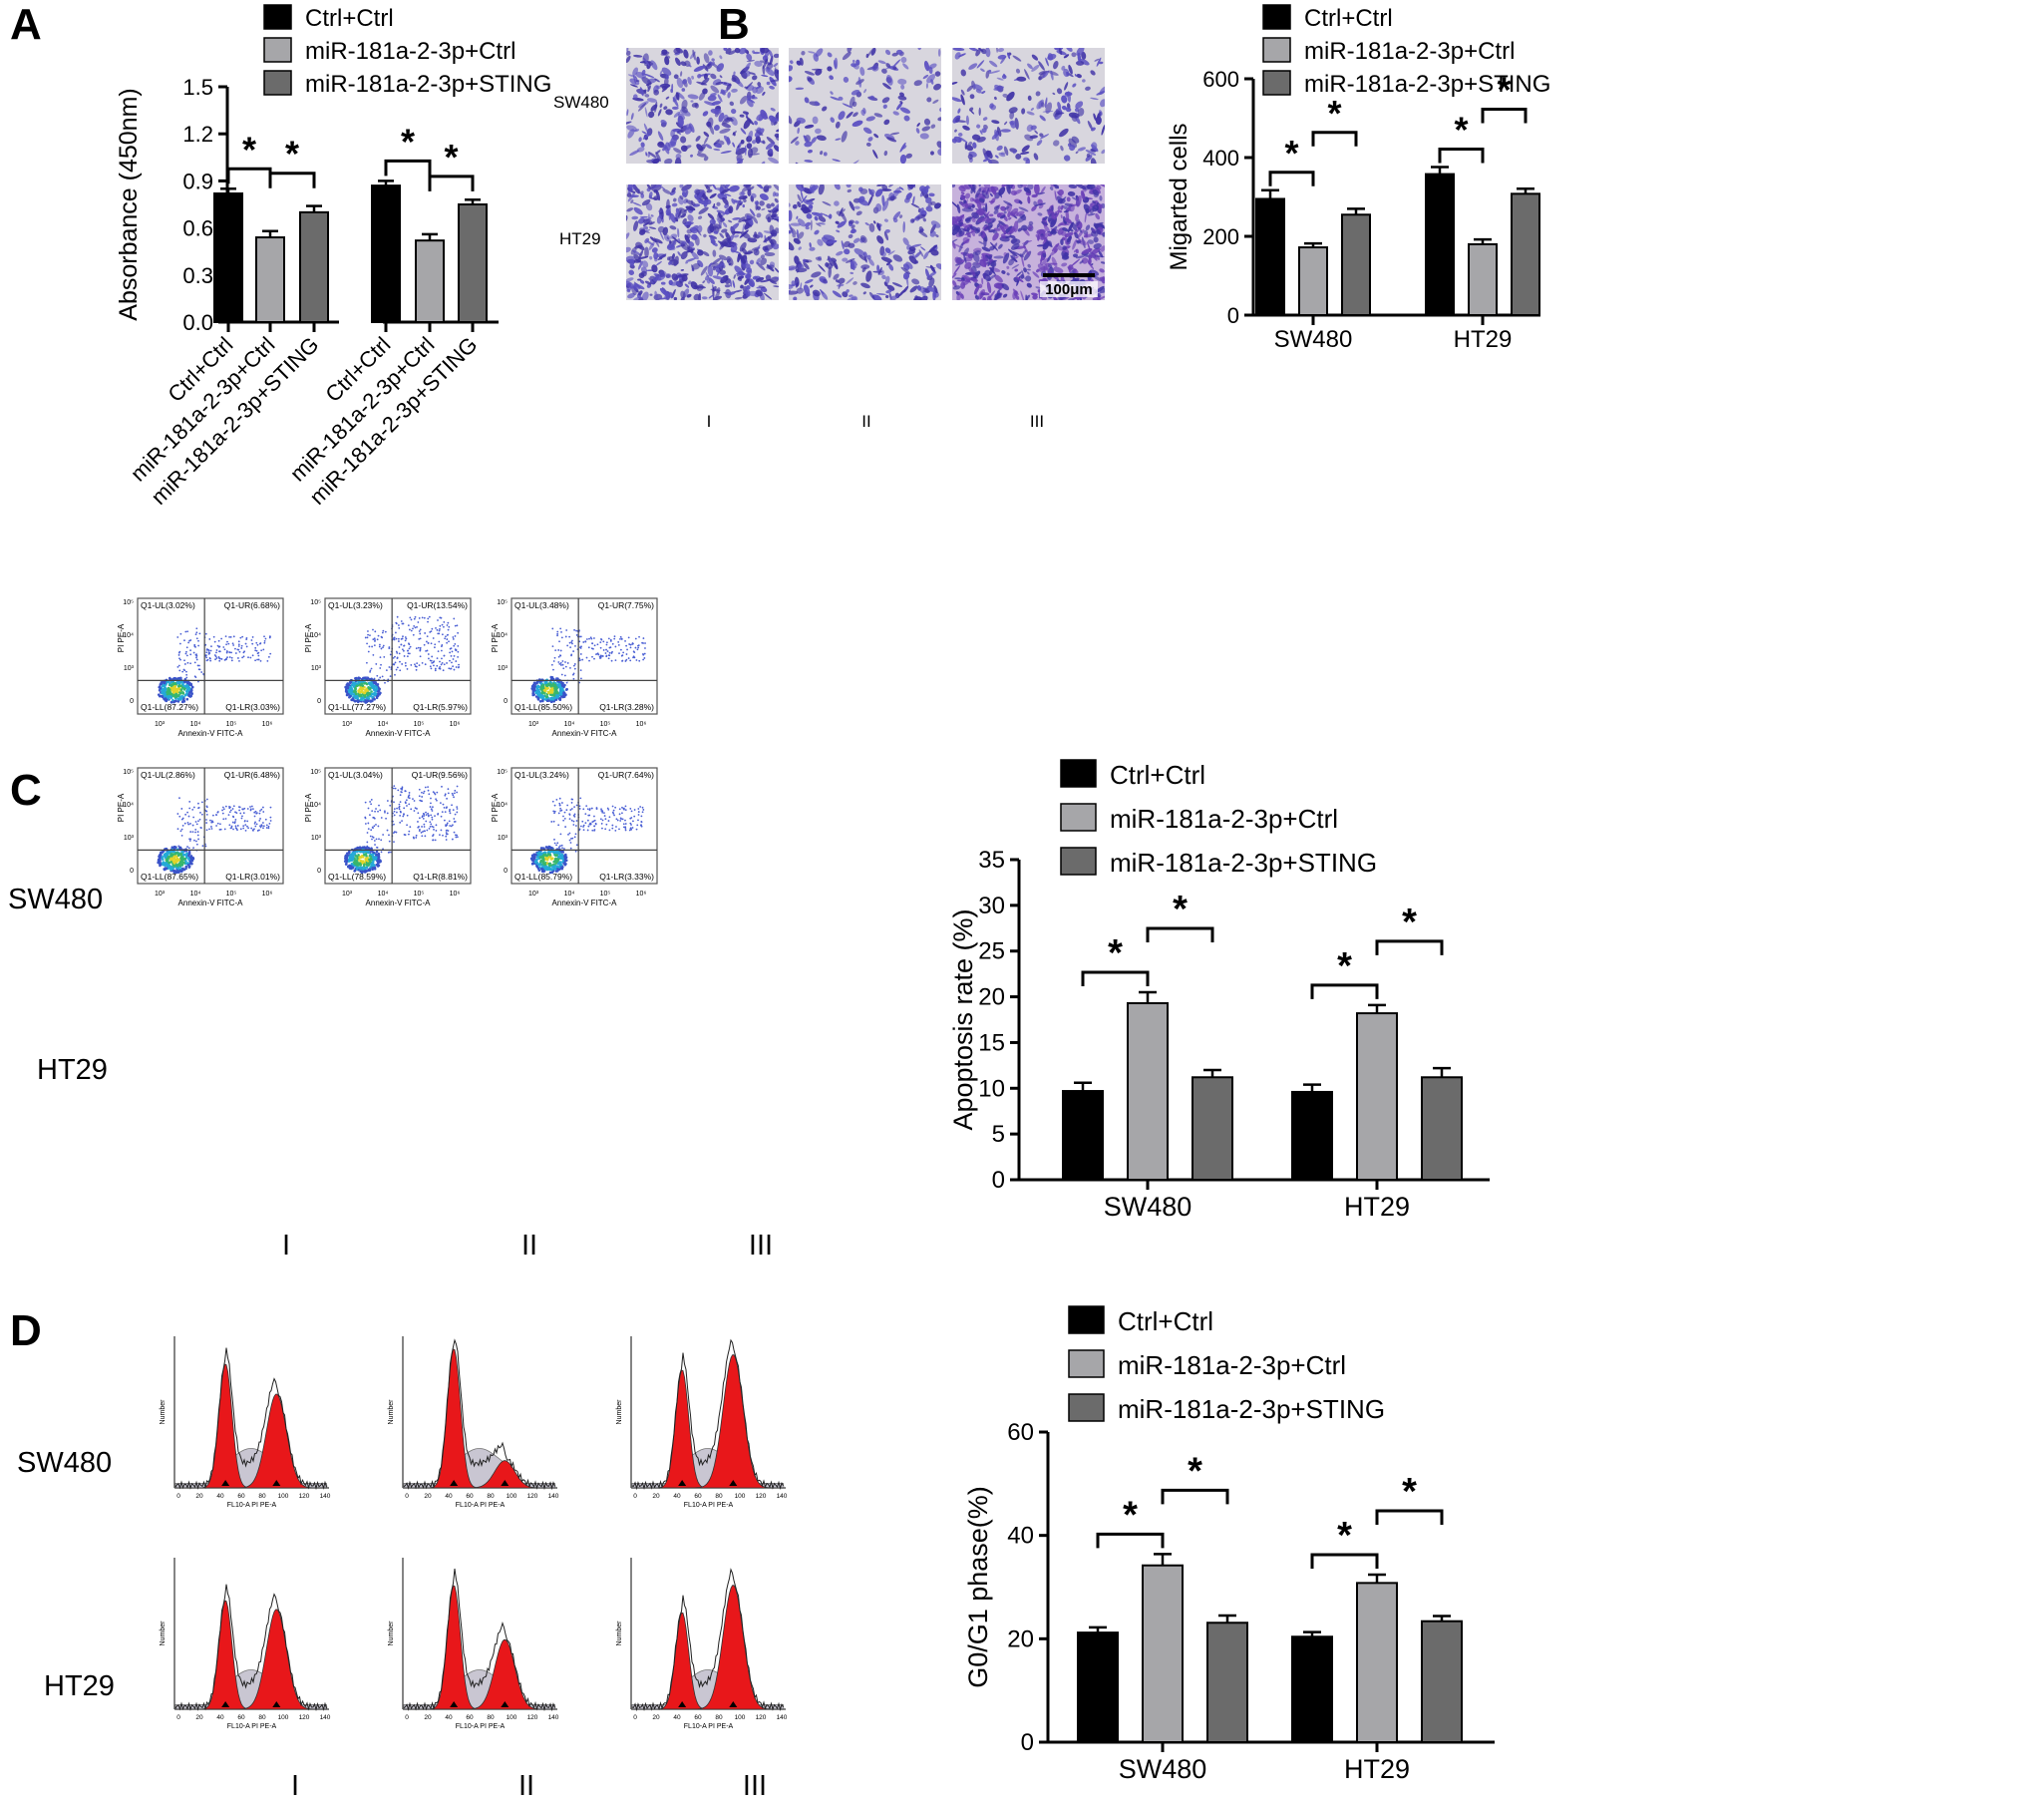 The height and width of the screenshot is (1805, 2044). Describe the element at coordinates (1409, 51) in the screenshot. I see `panel-b-legend-label-1: miR-181a-2-3p+Ctrl` at that location.